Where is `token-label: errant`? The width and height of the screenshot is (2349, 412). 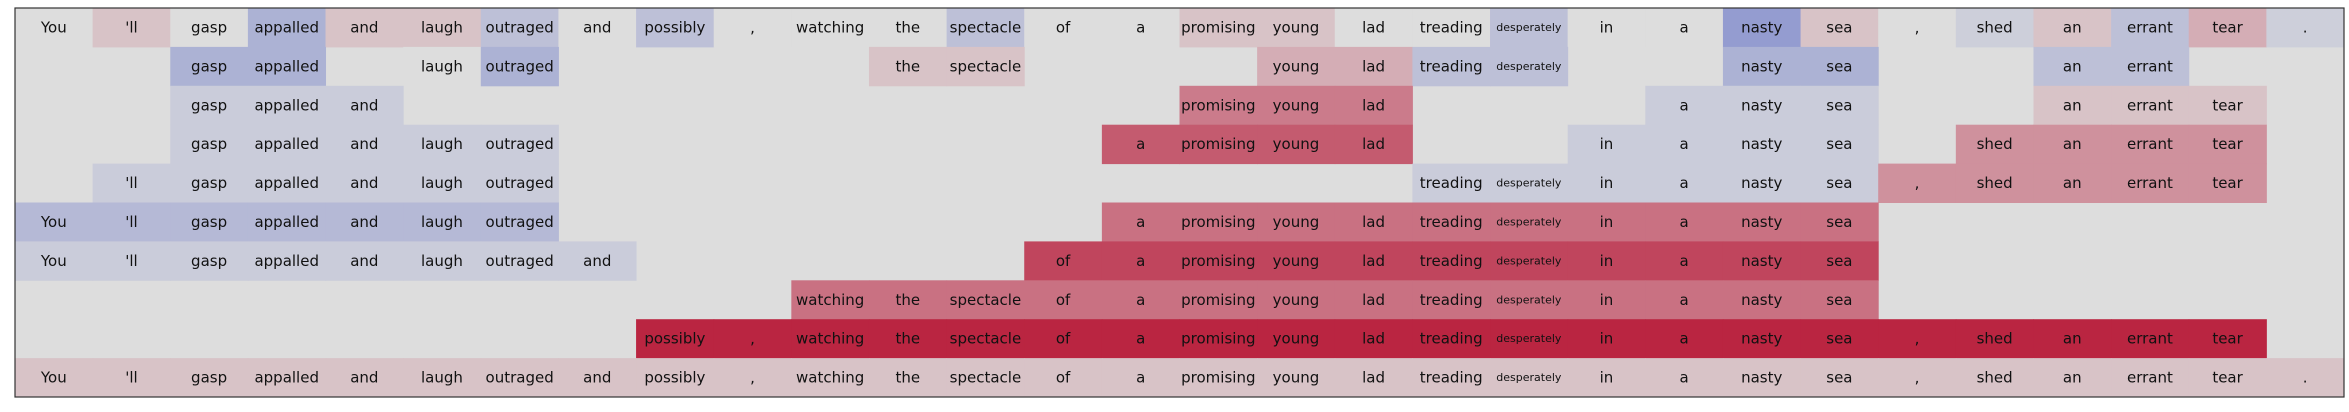 token-label: errant is located at coordinates (2150, 378).